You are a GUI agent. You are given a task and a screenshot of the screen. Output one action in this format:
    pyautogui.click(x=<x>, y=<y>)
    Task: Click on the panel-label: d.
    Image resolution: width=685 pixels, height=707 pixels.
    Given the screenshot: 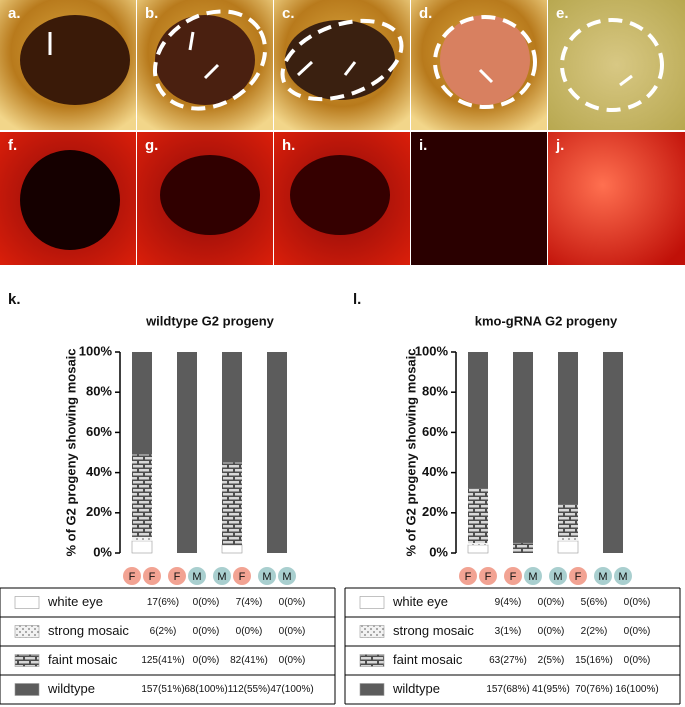 What is the action you would take?
    pyautogui.click(x=425, y=13)
    